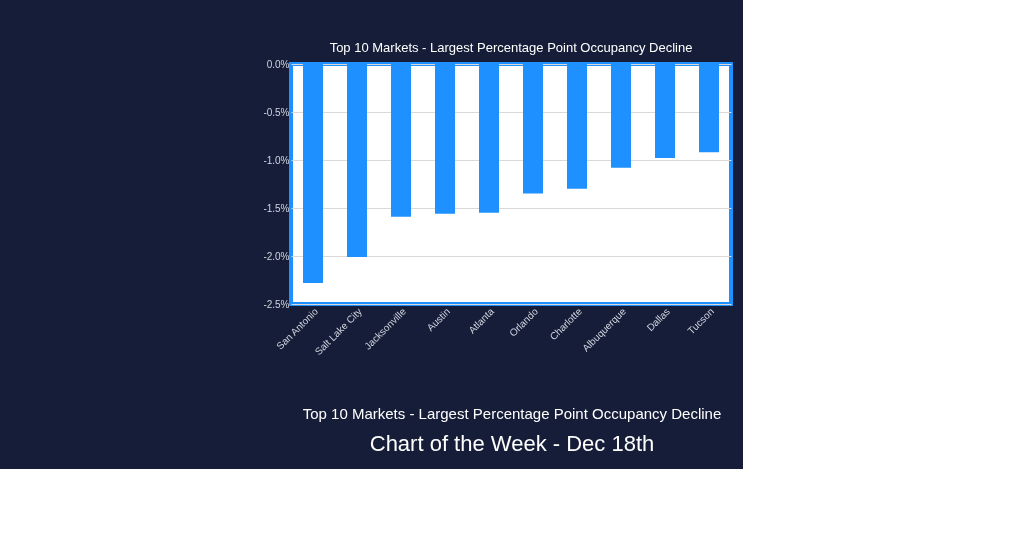 The width and height of the screenshot is (1024, 538). What do you see at coordinates (512, 443) in the screenshot?
I see `text: Chart of the Week - Dec 18th` at bounding box center [512, 443].